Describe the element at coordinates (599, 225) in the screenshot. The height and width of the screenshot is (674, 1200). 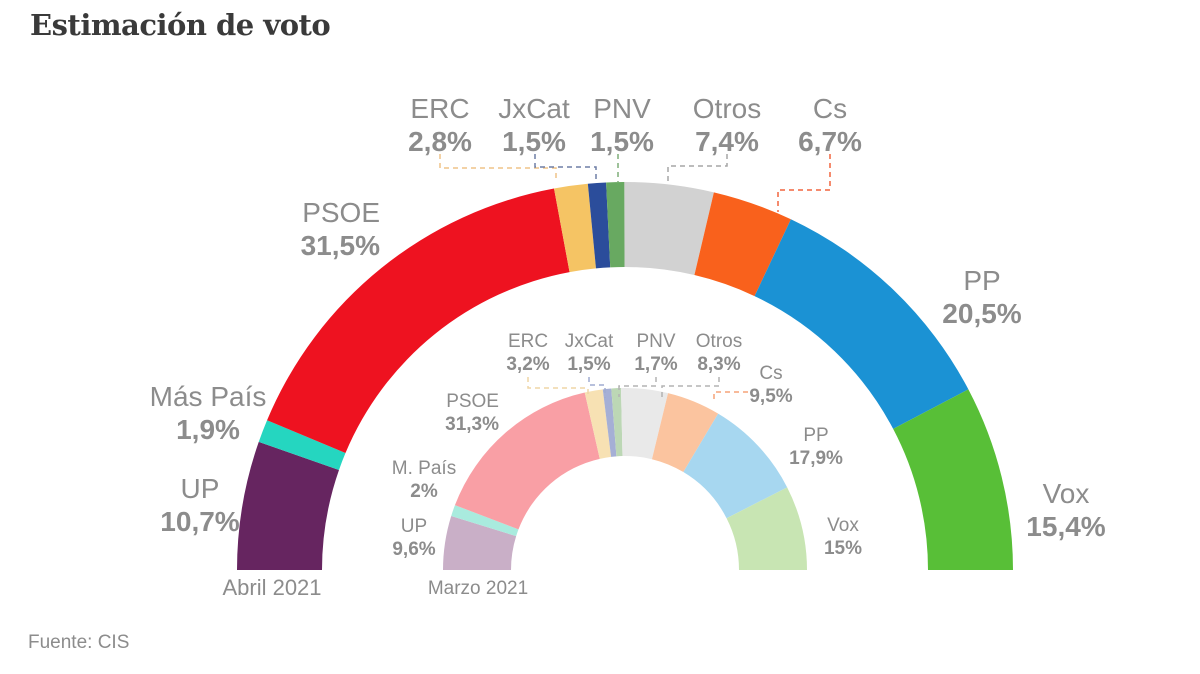
I see `segment-outer-jxcat` at that location.